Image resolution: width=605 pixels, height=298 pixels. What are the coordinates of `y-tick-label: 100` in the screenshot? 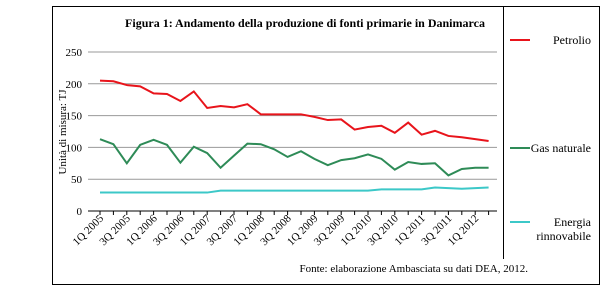 It's located at (74, 148).